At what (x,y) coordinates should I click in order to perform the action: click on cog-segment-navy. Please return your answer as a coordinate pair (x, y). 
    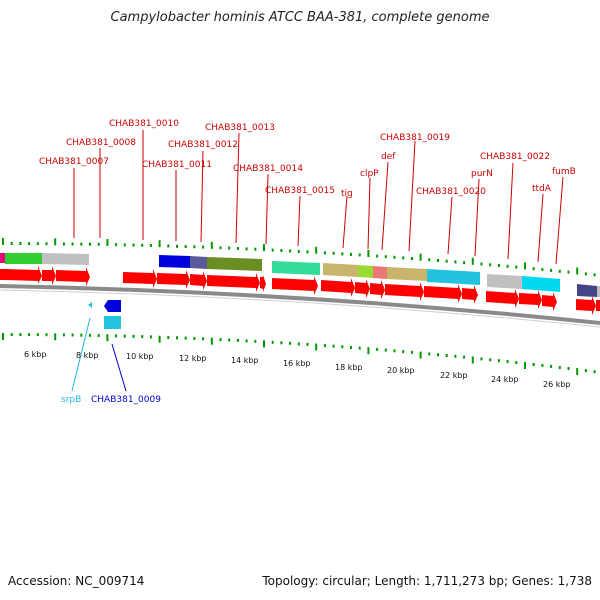
    Looking at the image, I should click on (587, 290).